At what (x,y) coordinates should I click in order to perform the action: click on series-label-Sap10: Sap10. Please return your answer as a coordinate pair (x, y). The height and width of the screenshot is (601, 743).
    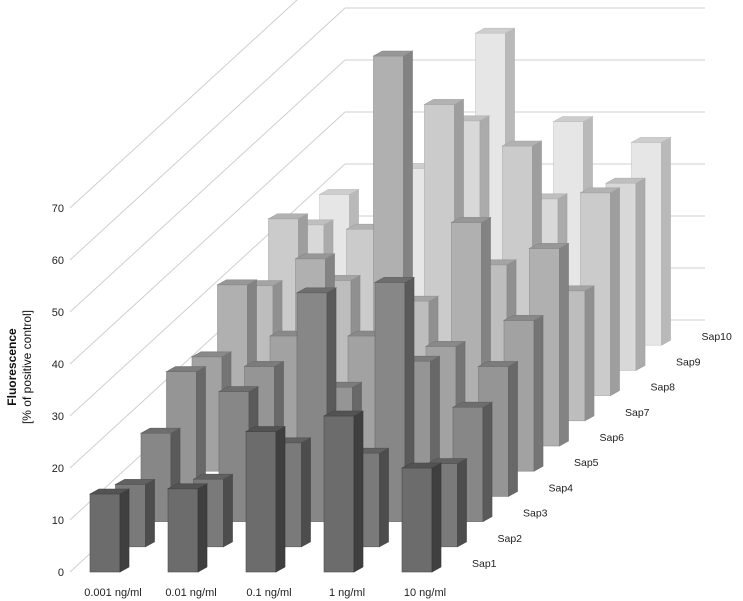
    Looking at the image, I should click on (717, 337).